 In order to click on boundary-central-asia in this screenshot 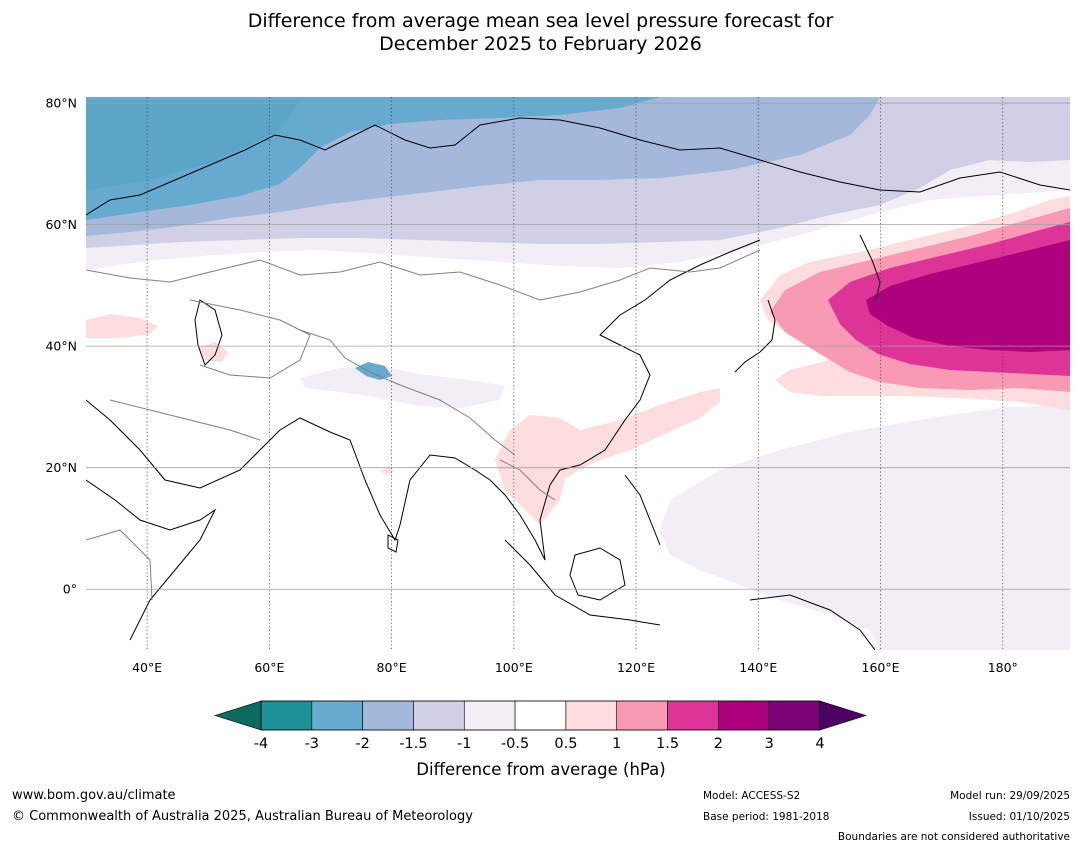, I will do `click(250, 339)`.